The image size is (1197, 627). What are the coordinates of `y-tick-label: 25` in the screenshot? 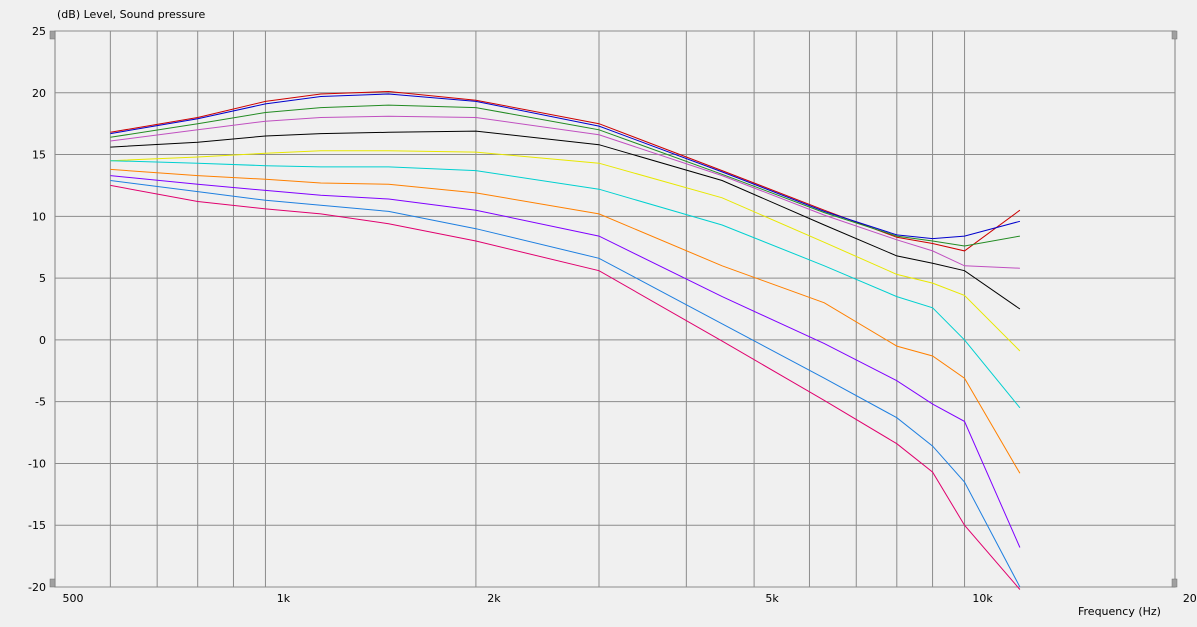 It's located at (39, 31).